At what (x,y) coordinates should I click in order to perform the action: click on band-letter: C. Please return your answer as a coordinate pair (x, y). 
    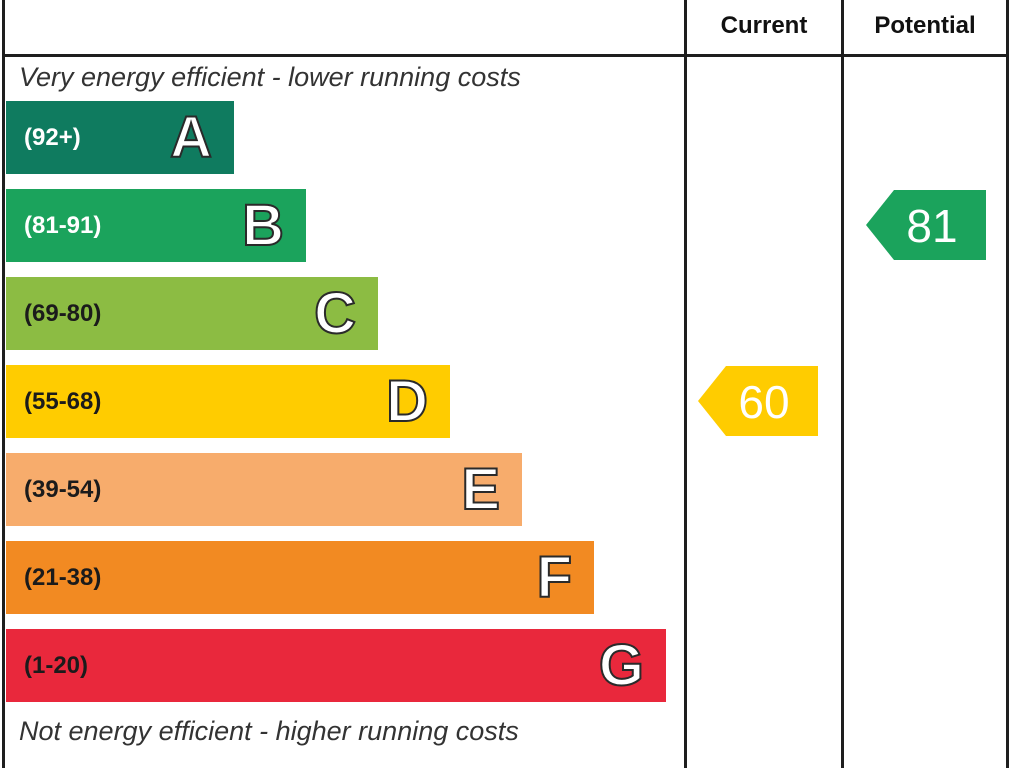
    Looking at the image, I should click on (335, 313).